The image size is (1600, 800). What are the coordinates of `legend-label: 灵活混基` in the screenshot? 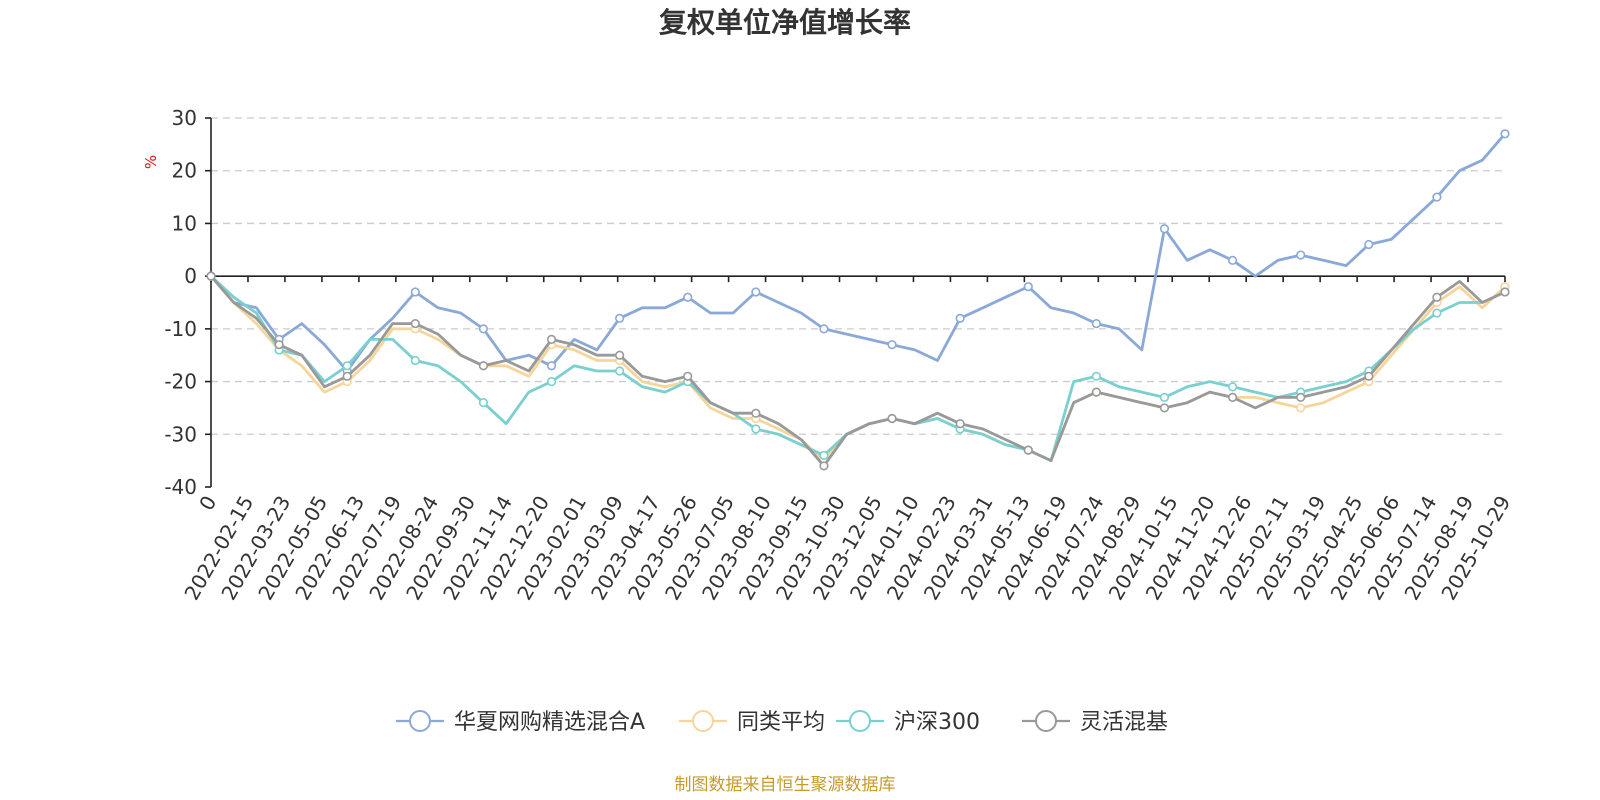 It's located at (1124, 722).